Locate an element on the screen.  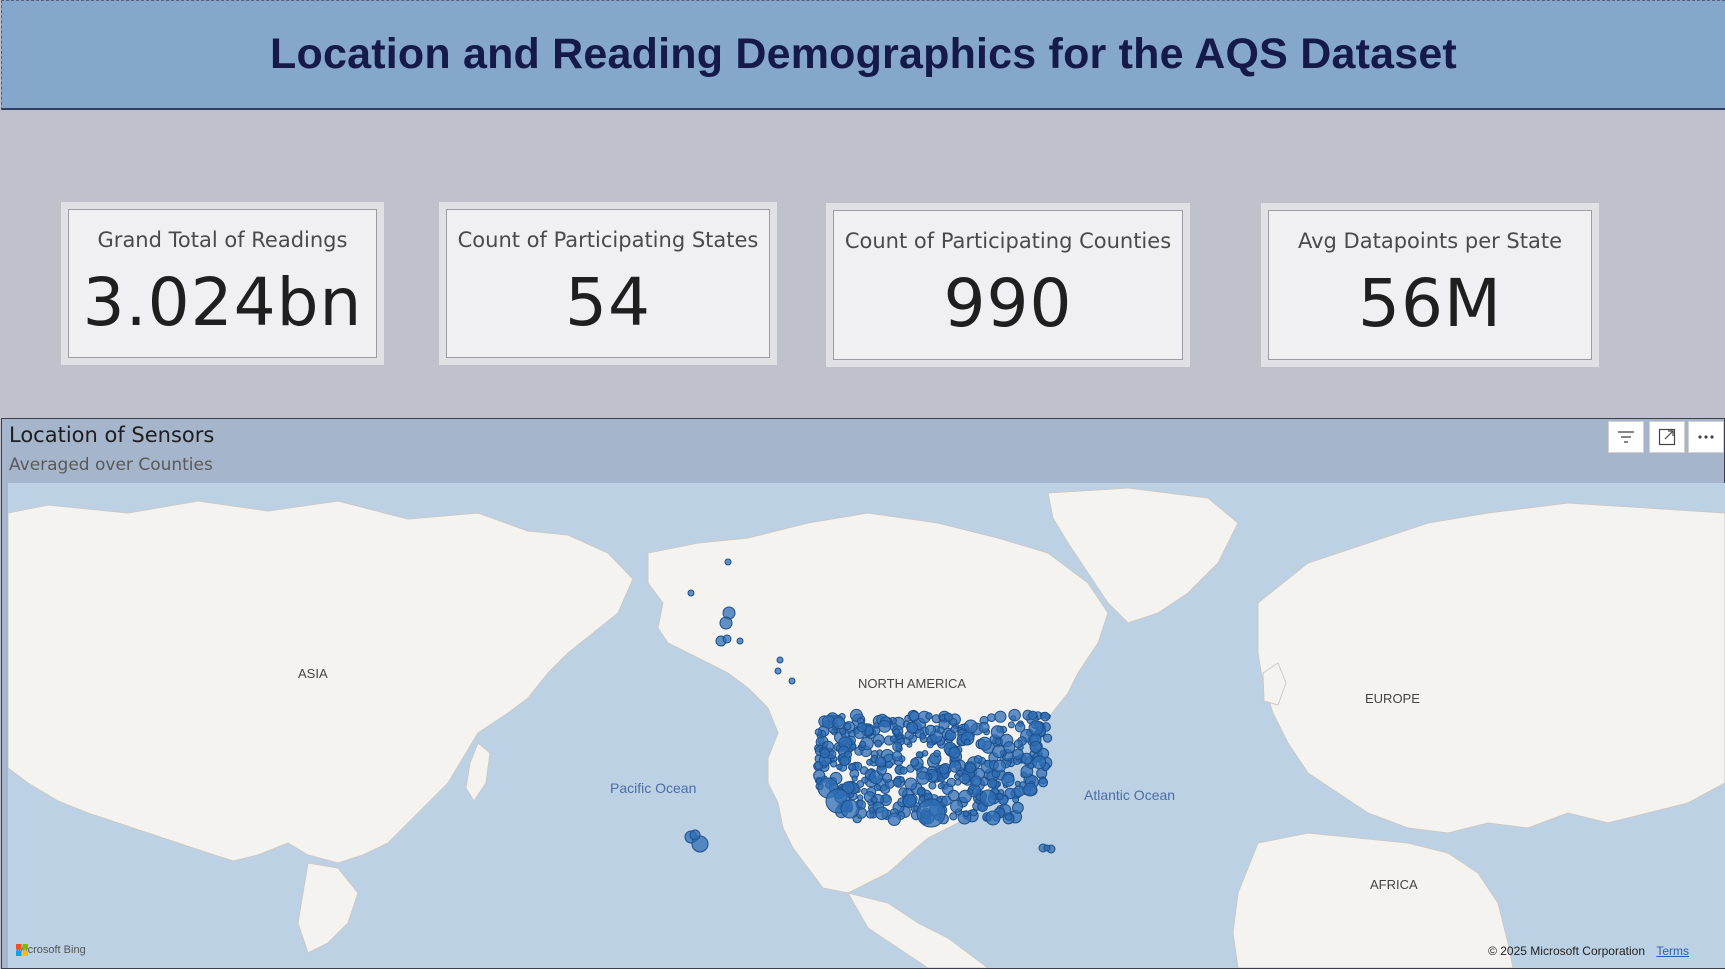
kpi-card-total-readings: Grand Total of Readings 3.024bn is located at coordinates (222, 283).